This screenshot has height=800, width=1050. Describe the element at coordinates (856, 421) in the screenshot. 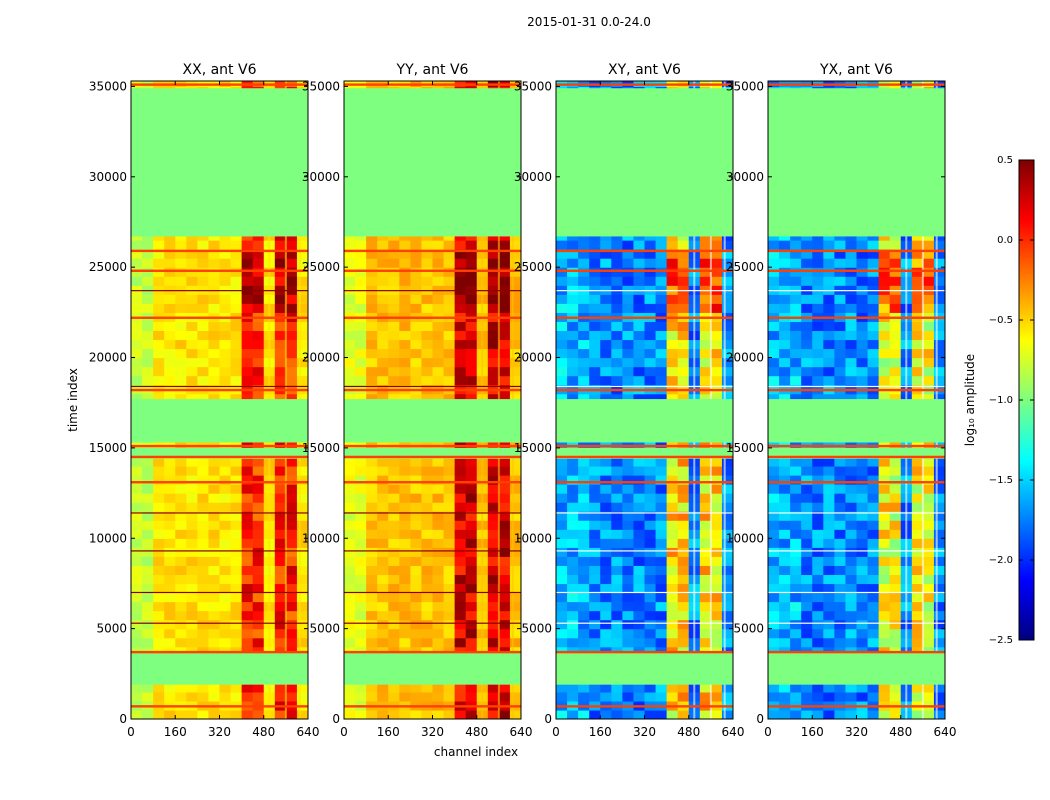

I see `empty-time-range` at that location.